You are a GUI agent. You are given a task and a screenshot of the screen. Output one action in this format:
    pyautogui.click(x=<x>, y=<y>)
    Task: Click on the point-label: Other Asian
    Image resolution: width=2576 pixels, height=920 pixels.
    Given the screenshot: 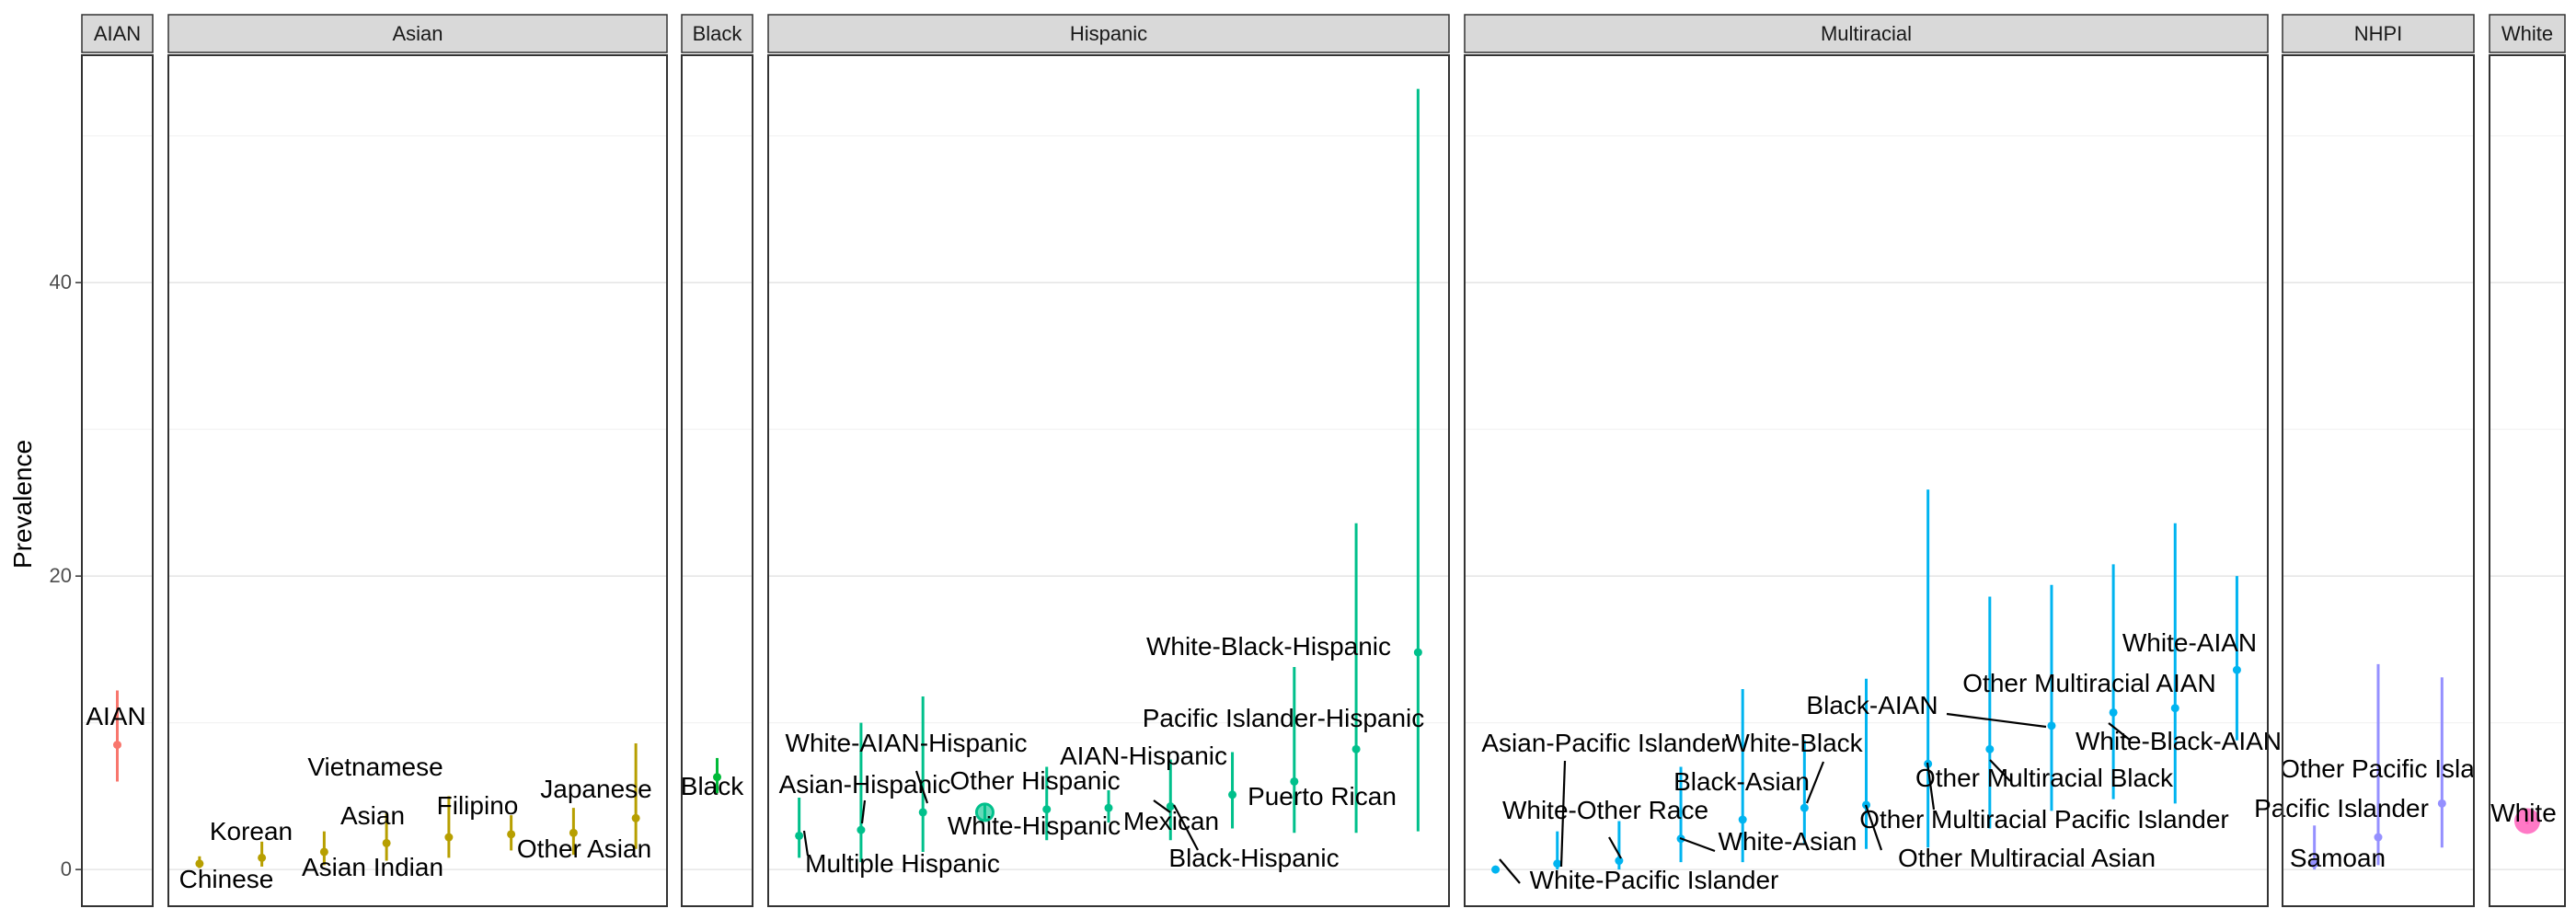 What is the action you would take?
    pyautogui.click(x=584, y=848)
    